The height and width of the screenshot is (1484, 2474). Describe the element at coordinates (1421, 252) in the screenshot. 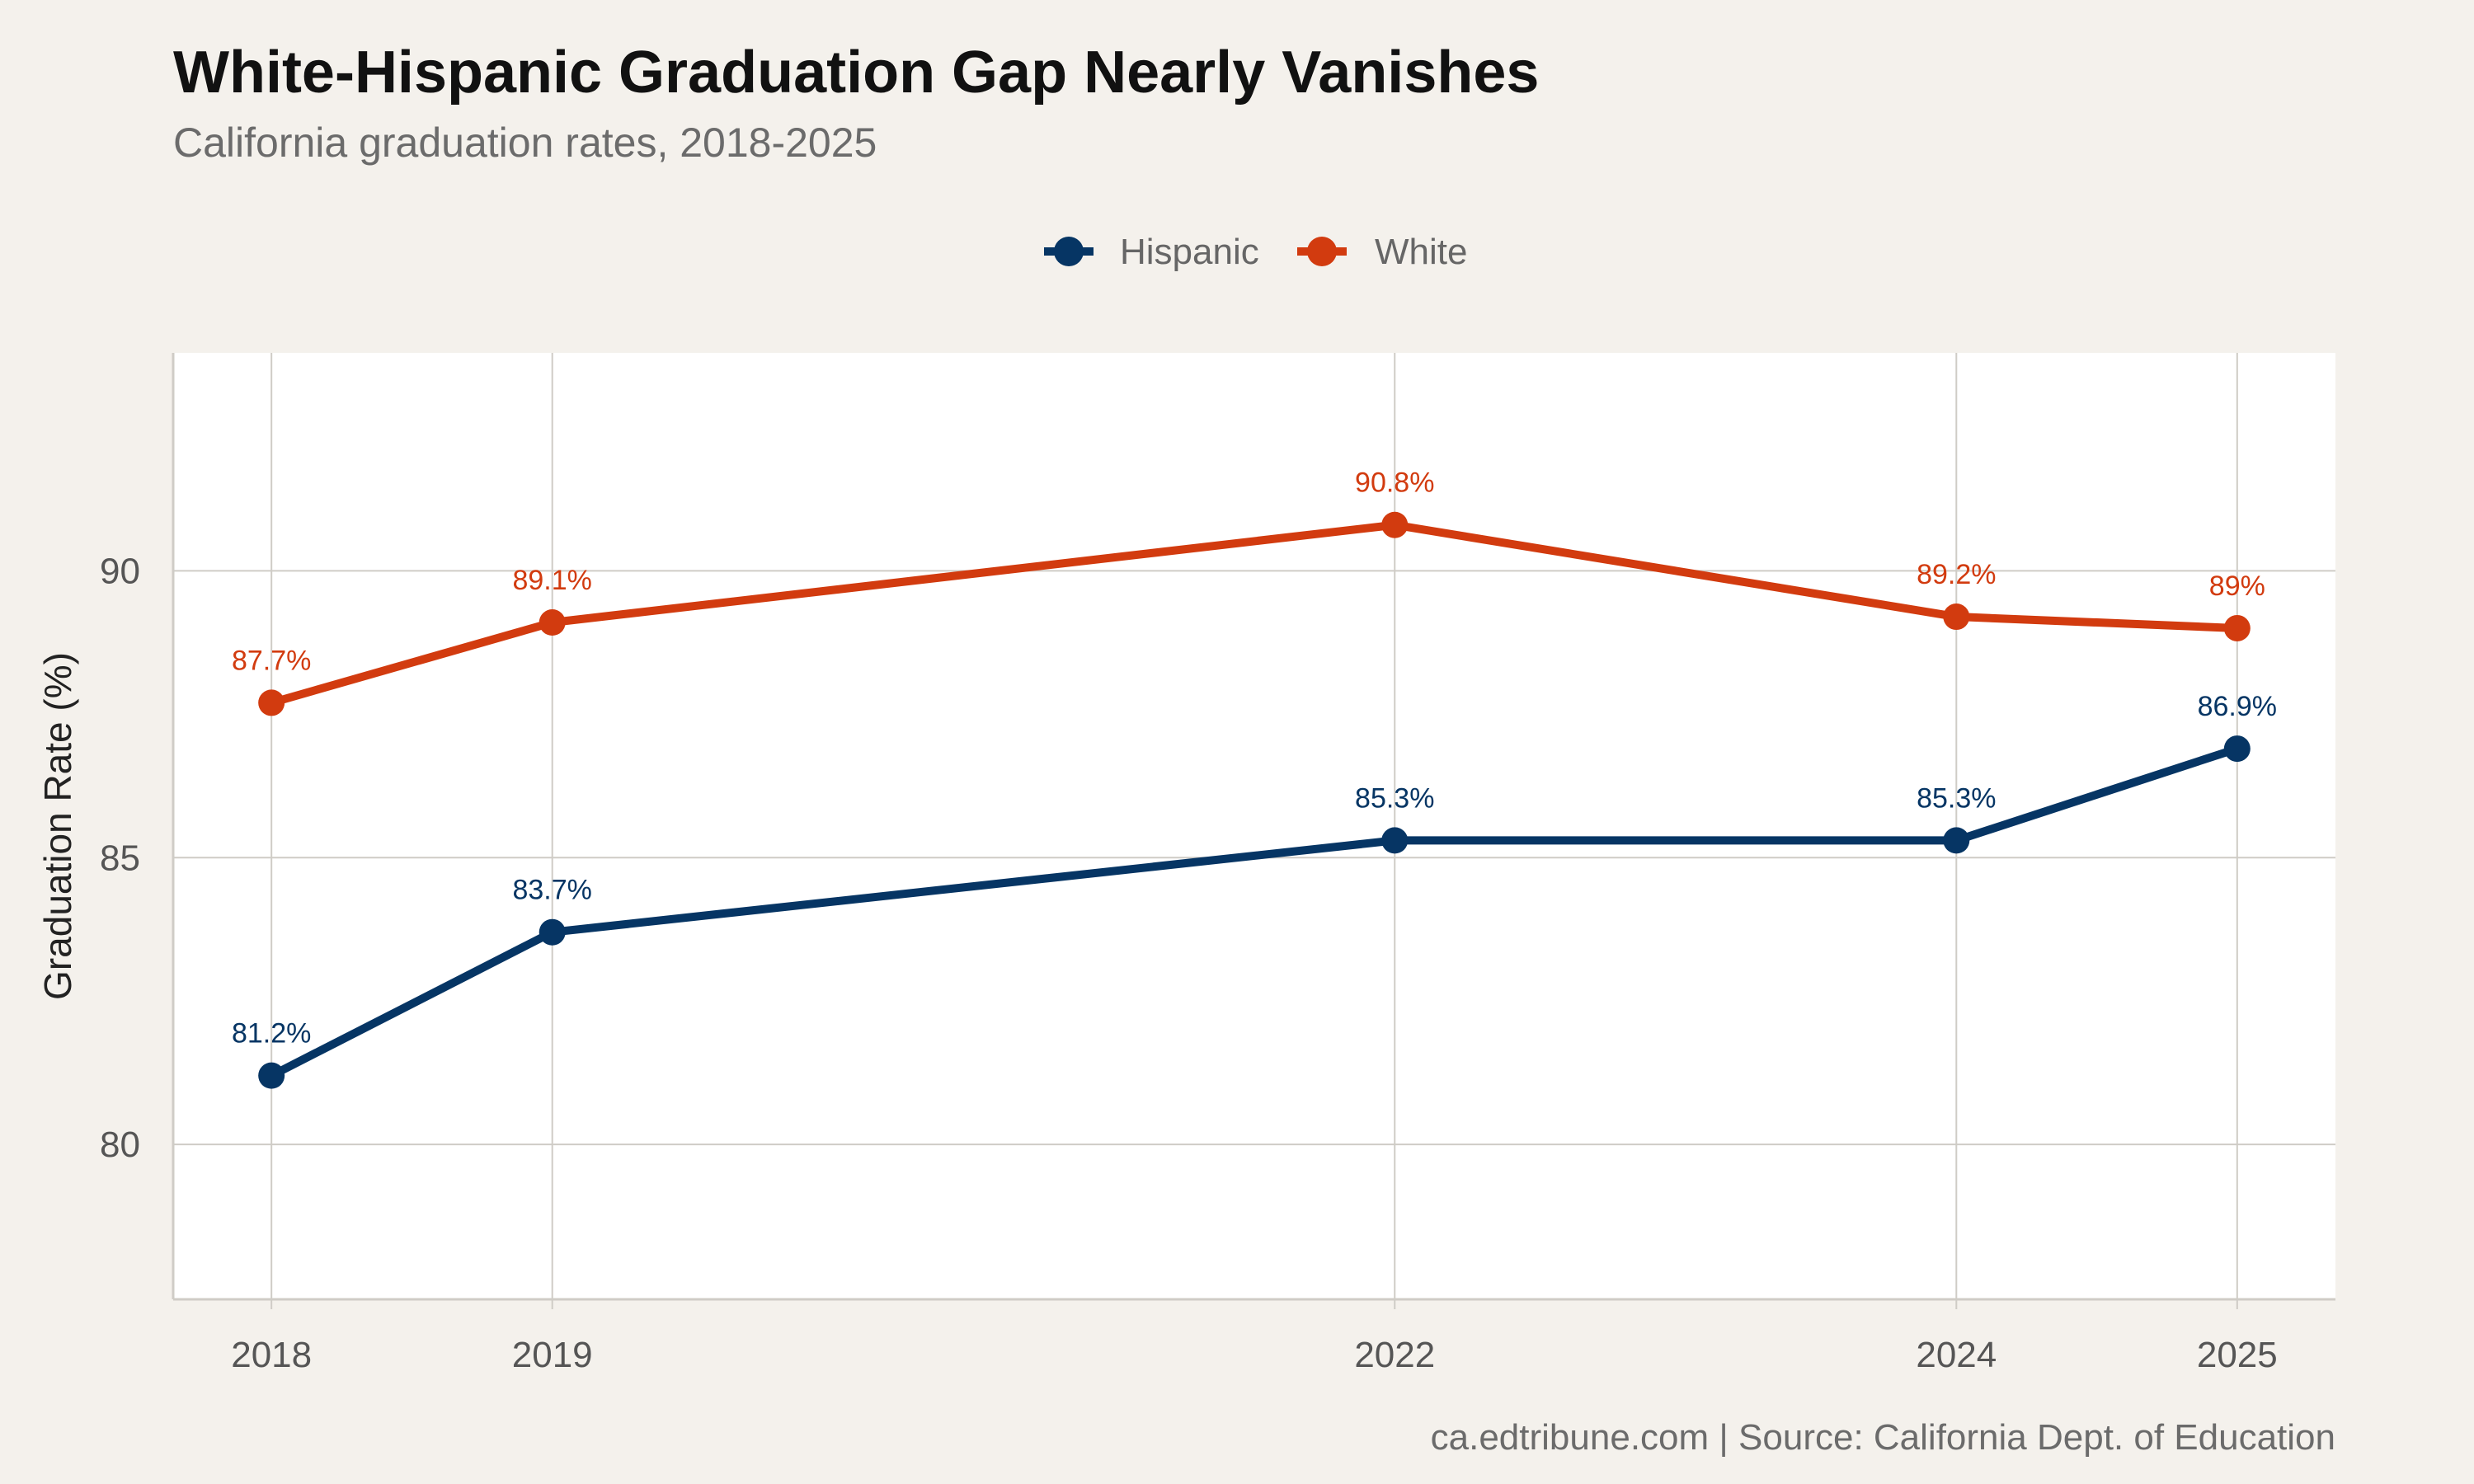

I see `legend-label-white: White` at that location.